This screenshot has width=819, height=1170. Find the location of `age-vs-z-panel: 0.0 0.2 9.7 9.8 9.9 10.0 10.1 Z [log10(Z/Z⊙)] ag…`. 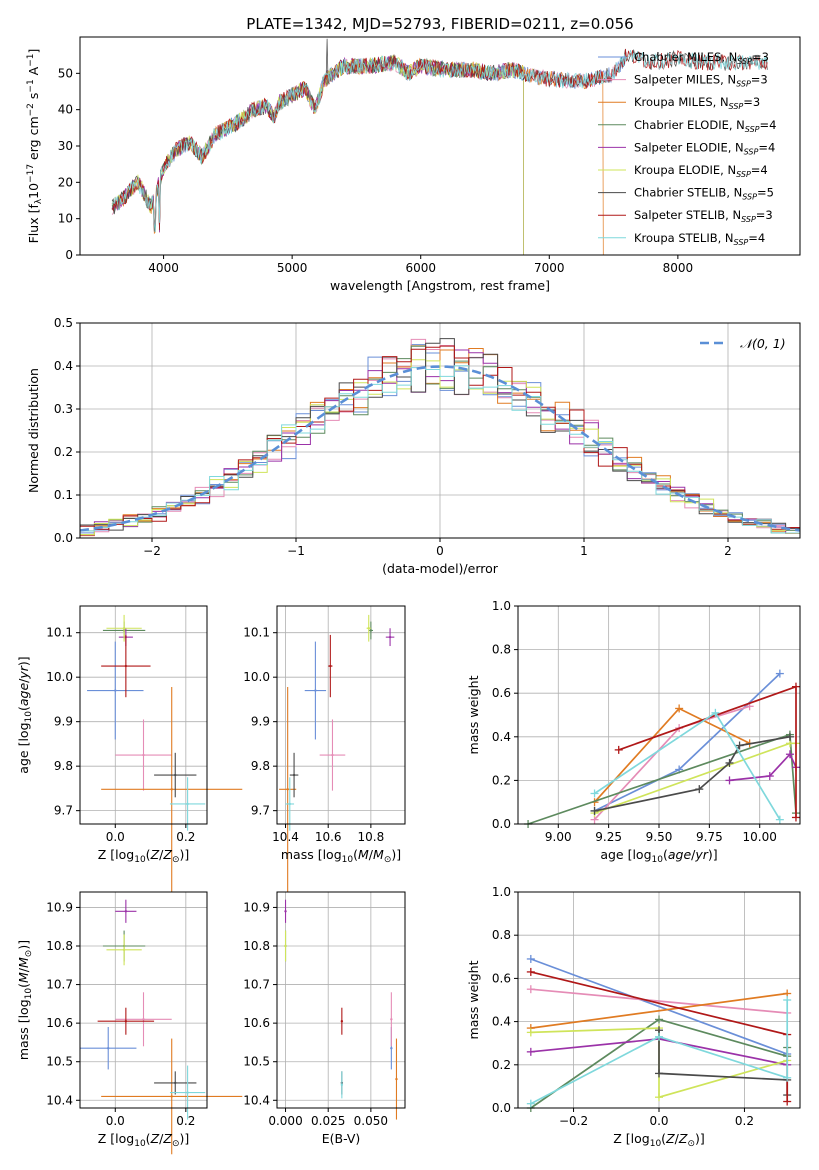

age-vs-z-panel: 0.0 0.2 9.7 9.8 9.9 10.0 10.1 Z [log10(Z/Z⊙)] ag… is located at coordinates (129, 748).